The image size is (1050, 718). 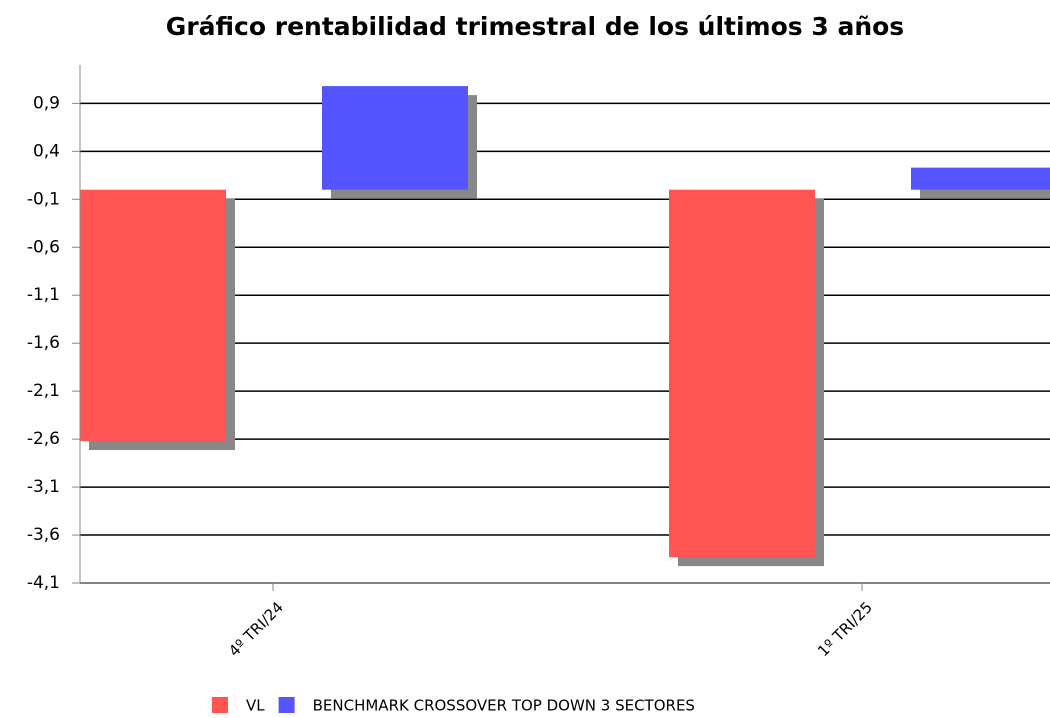 I want to click on y-tick-label: -0,6, so click(x=43, y=247).